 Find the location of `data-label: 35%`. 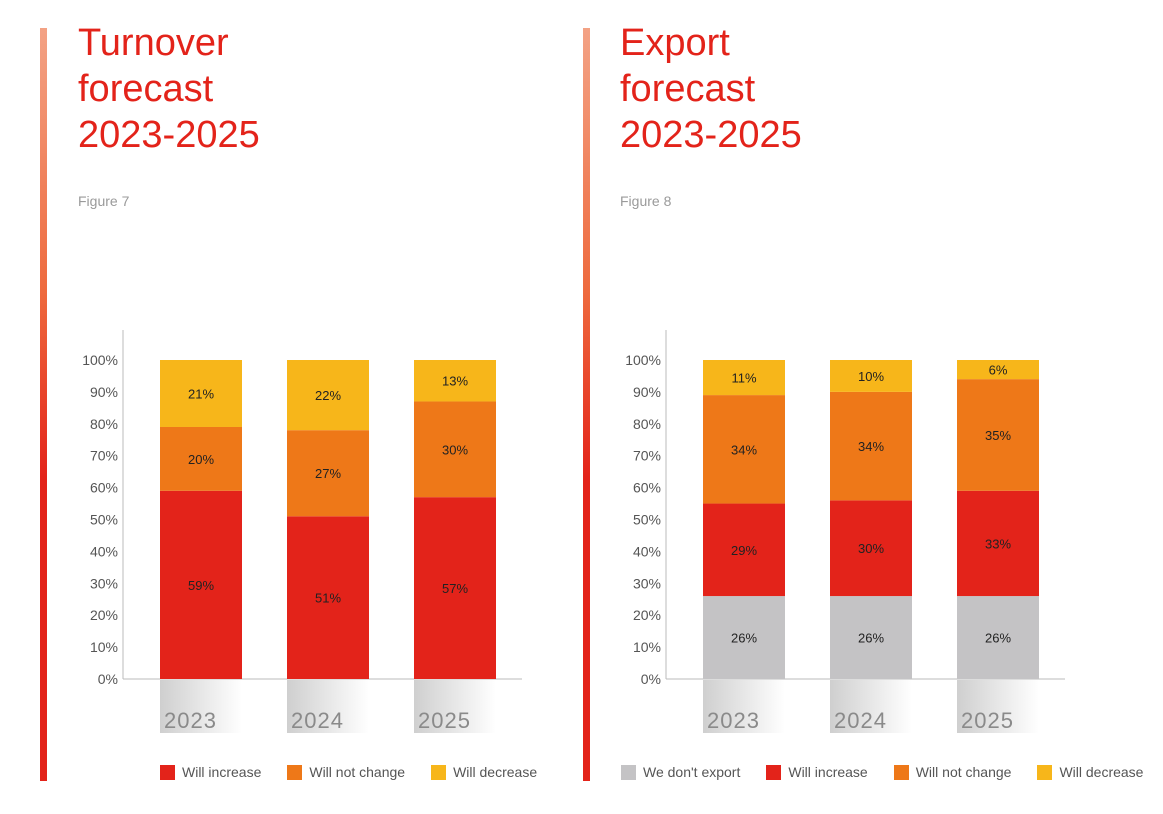

data-label: 35% is located at coordinates (998, 435).